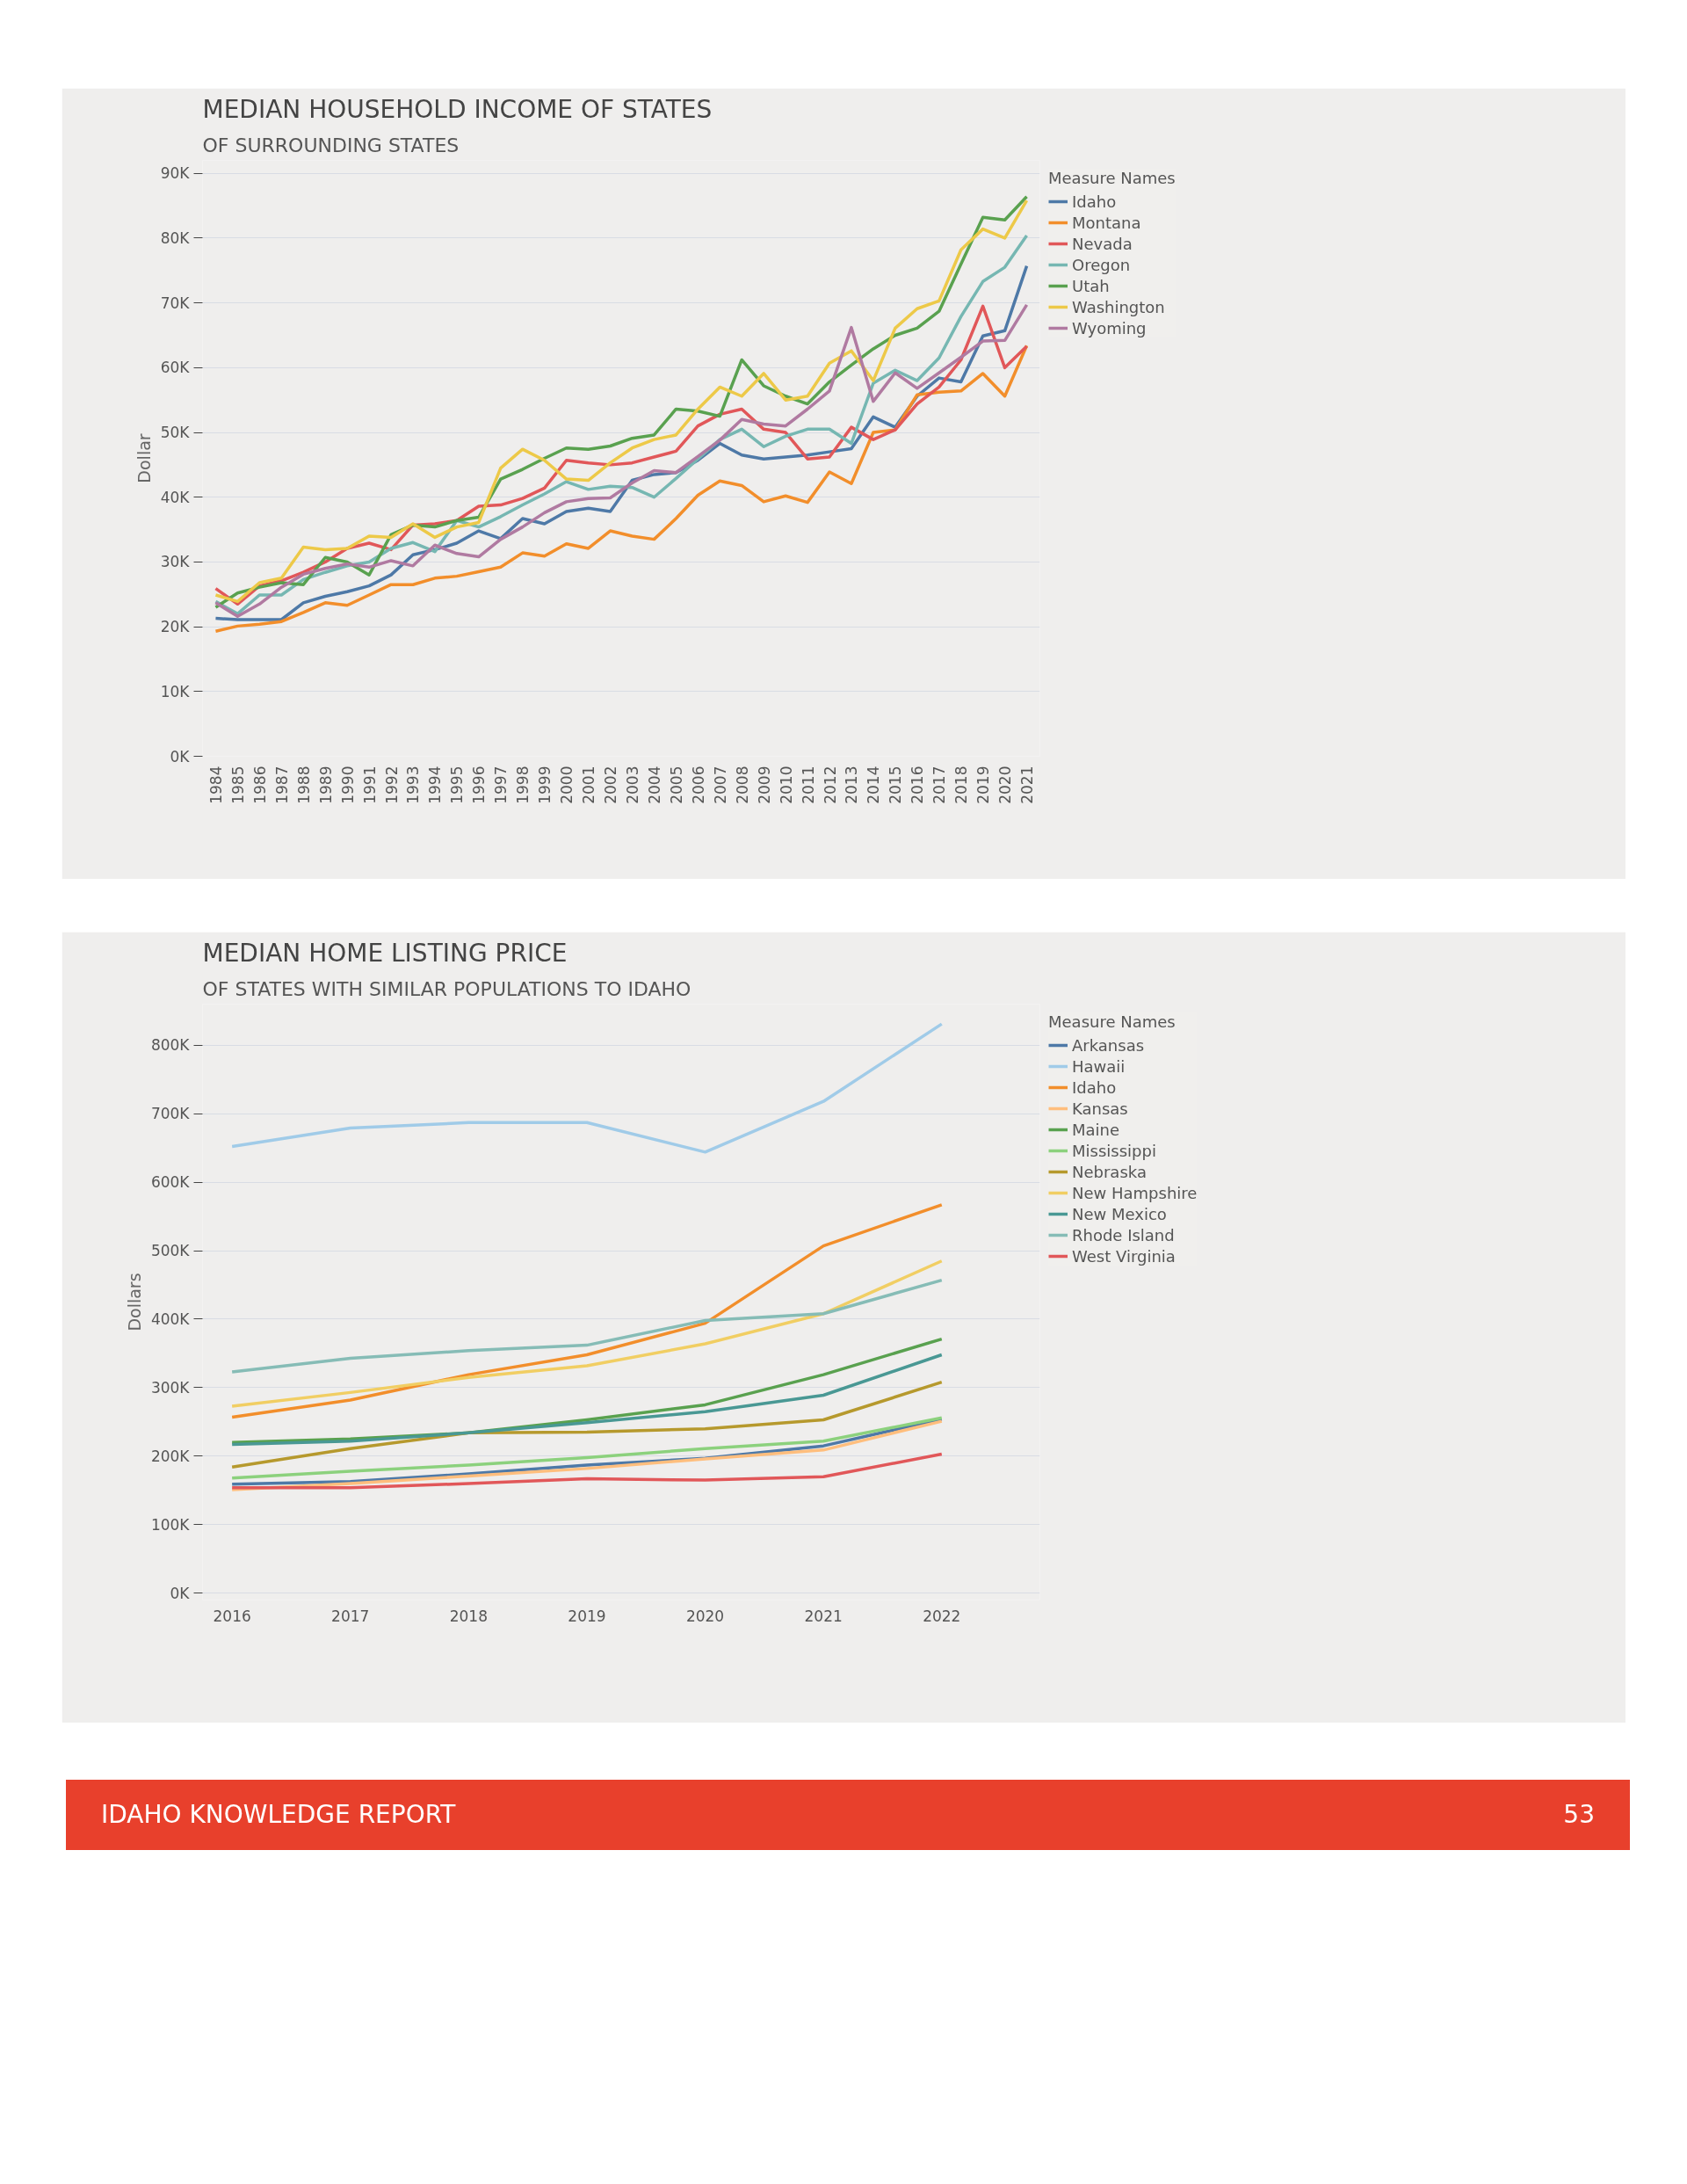  Describe the element at coordinates (259, 784) in the screenshot. I see `x-tick-label: 1986` at that location.